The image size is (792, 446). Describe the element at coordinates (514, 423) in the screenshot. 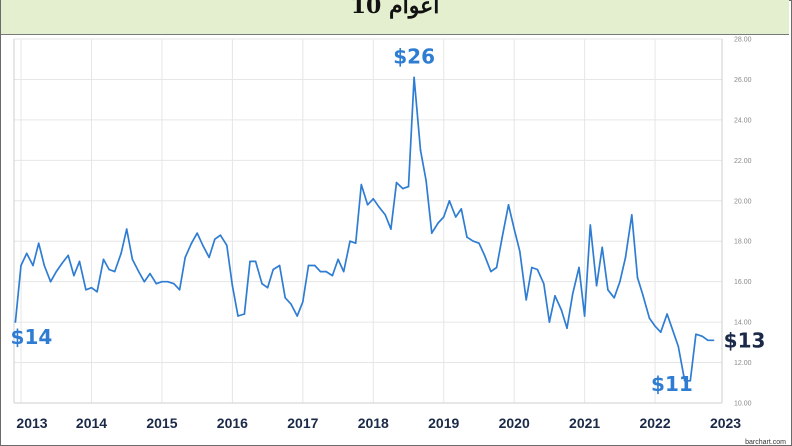

I see `x-tick-label: 2020` at that location.